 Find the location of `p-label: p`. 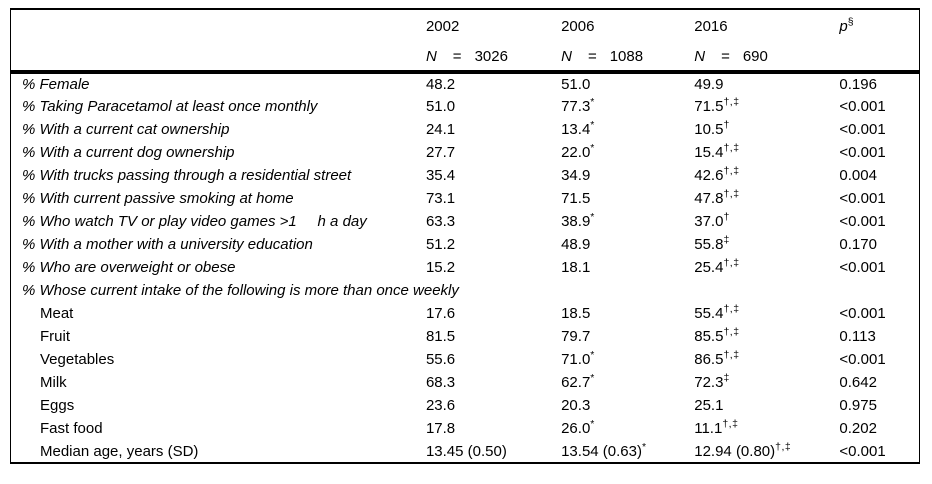

p-label: p is located at coordinates (843, 26).